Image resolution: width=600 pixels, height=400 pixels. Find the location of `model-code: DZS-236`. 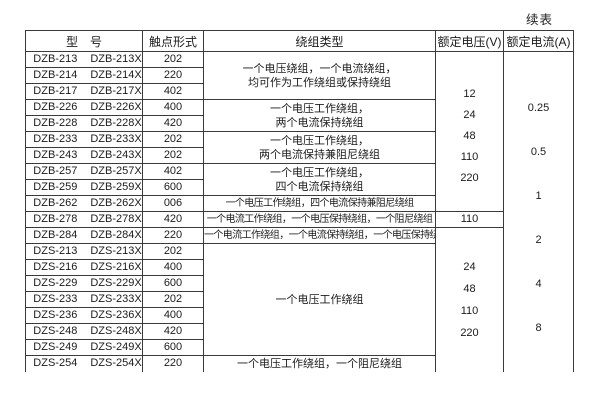

model-code: DZS-236 is located at coordinates (55, 315).